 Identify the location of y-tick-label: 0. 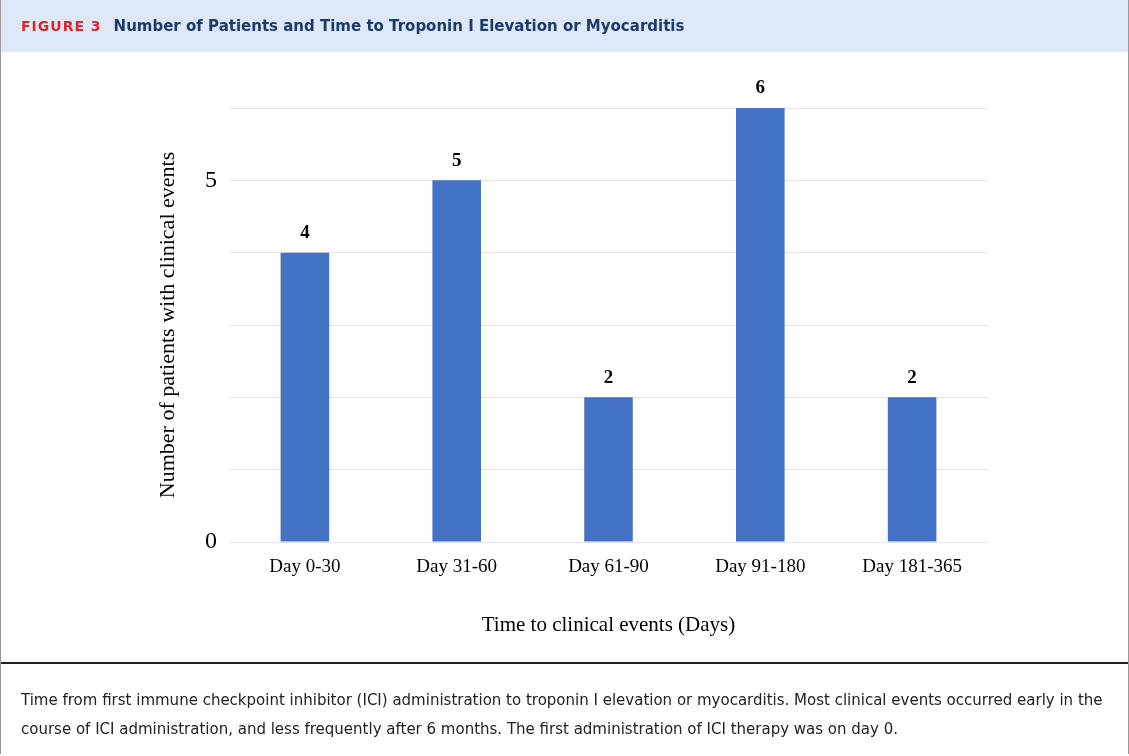
(211, 540).